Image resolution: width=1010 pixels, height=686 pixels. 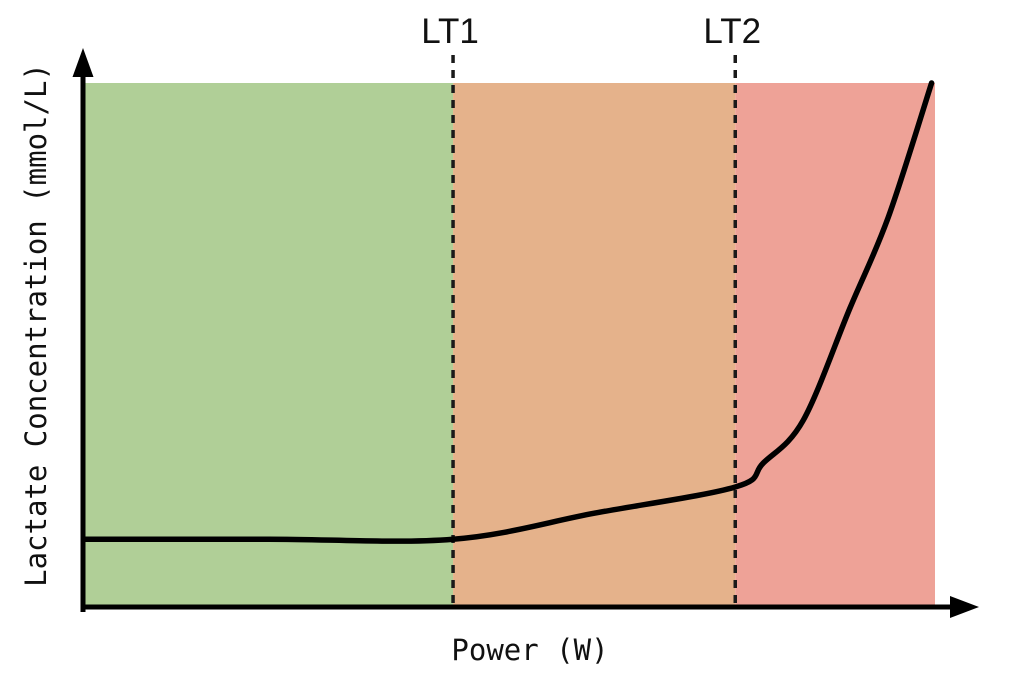 What do you see at coordinates (450, 31) in the screenshot?
I see `lt1-label: LT1` at bounding box center [450, 31].